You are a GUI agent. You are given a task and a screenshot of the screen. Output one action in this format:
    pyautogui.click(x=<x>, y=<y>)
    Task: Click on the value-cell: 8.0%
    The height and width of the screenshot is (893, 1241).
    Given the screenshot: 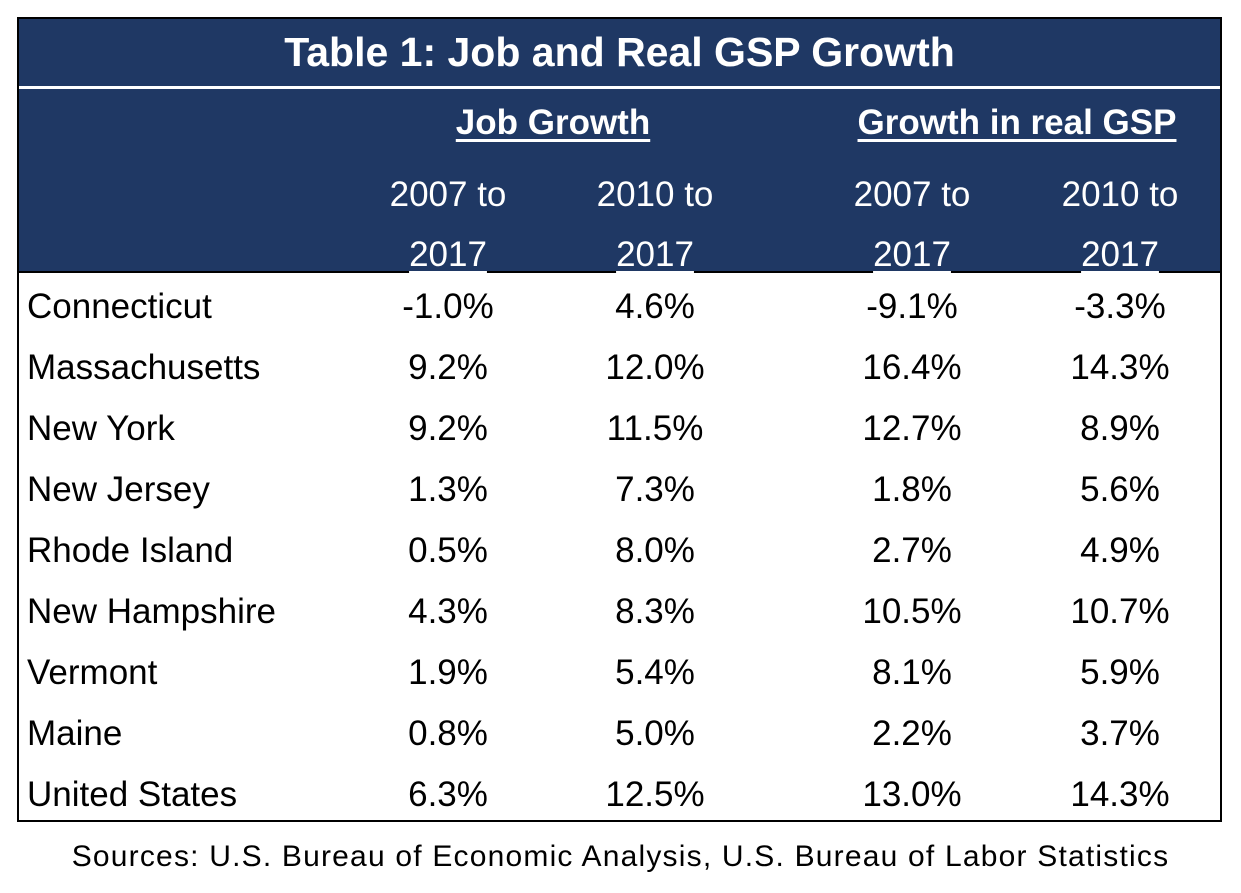 What is the action you would take?
    pyautogui.click(x=655, y=550)
    